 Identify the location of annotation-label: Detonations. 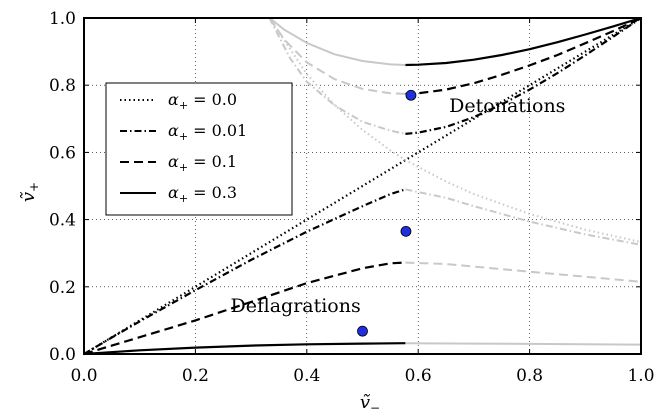
(507, 106).